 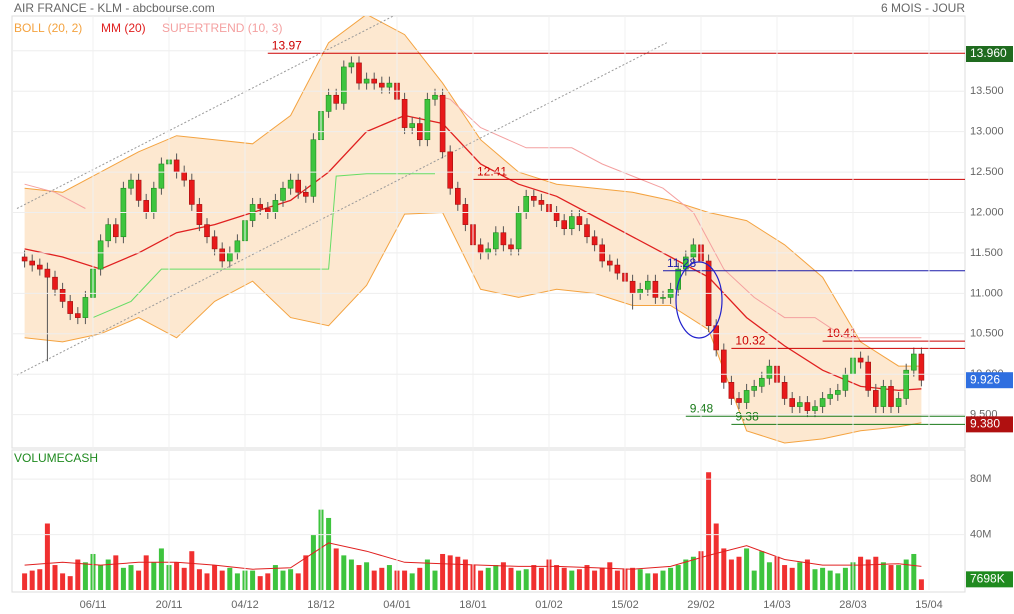 What do you see at coordinates (985, 379) in the screenshot?
I see `last-price-label: 9.926` at bounding box center [985, 379].